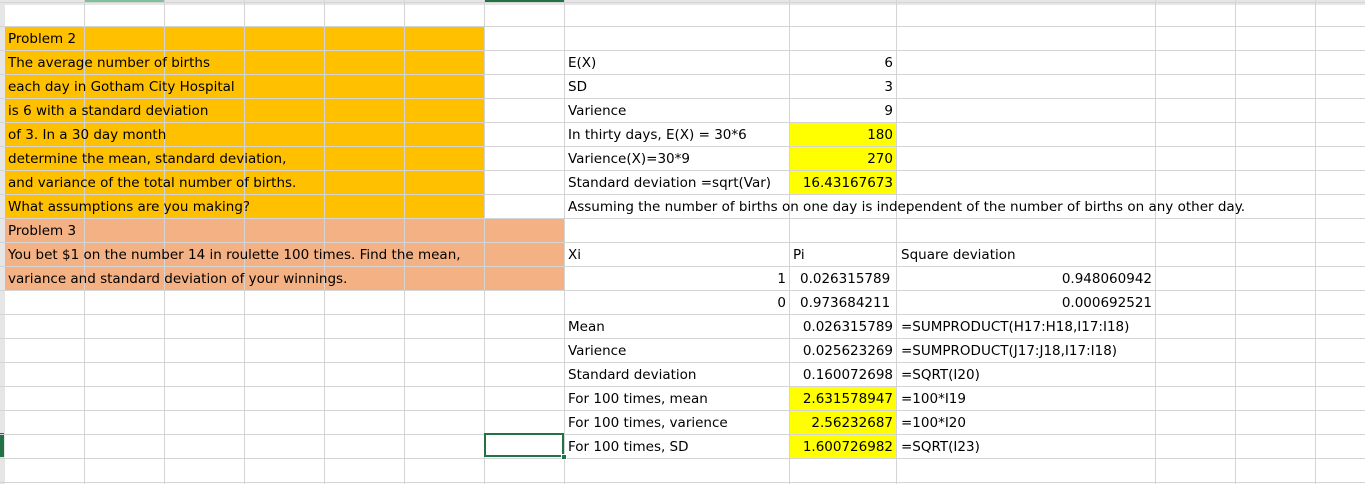  What do you see at coordinates (629, 159) in the screenshot?
I see `calc2-label: Varience(X)=30*9` at bounding box center [629, 159].